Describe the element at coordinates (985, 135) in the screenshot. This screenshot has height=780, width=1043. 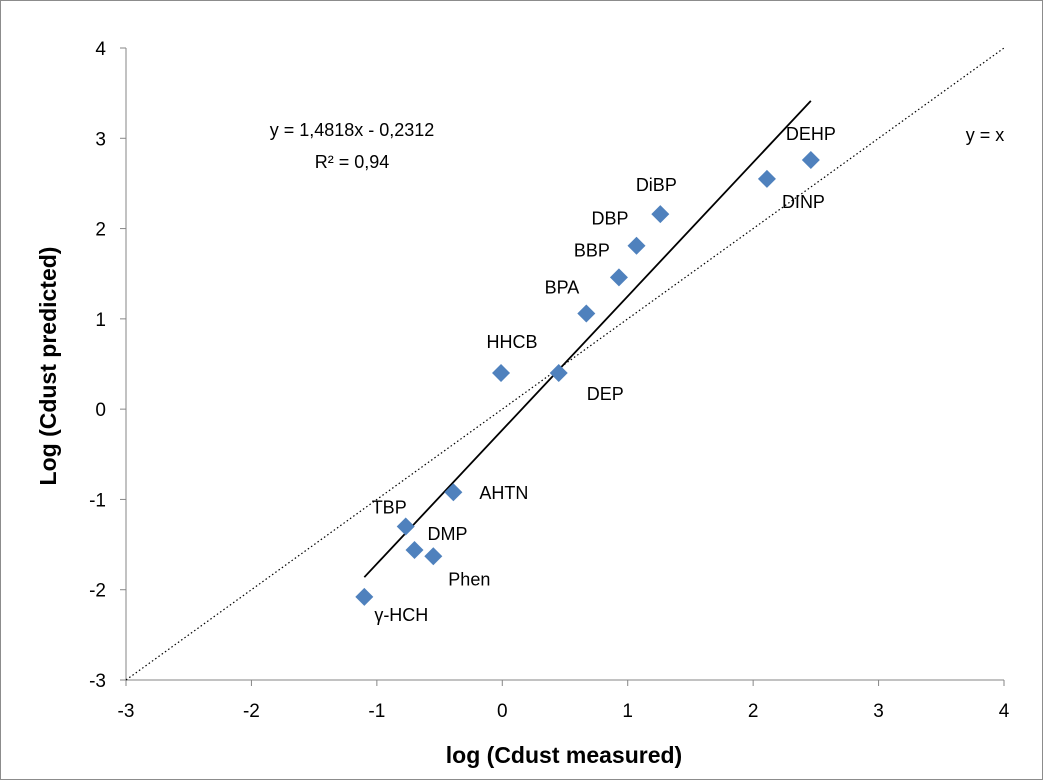
I see `identity-line-label: y = x` at that location.